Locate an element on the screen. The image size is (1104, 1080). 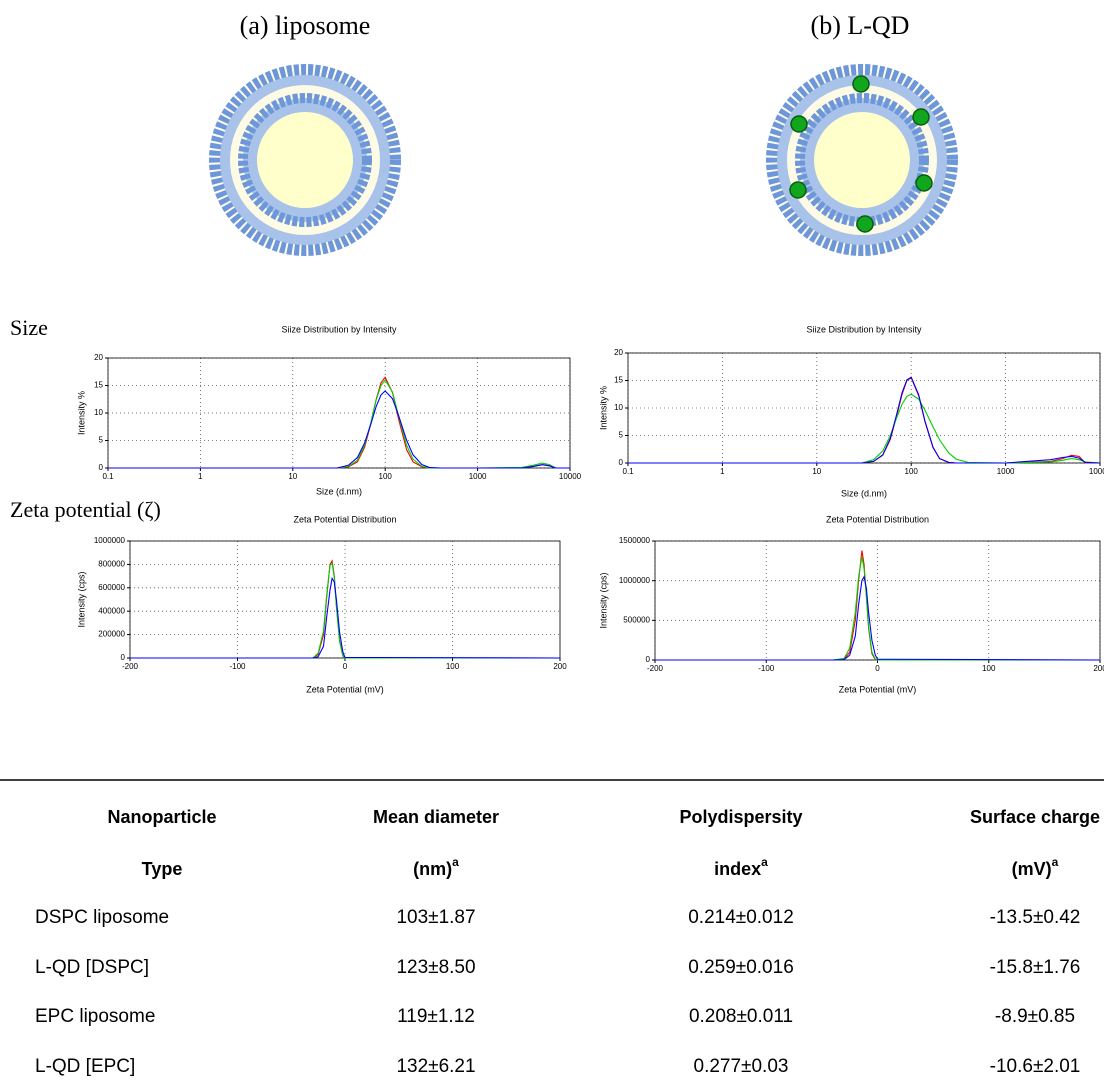
table-cell: 0.259±0.016 is located at coordinates (741, 967).